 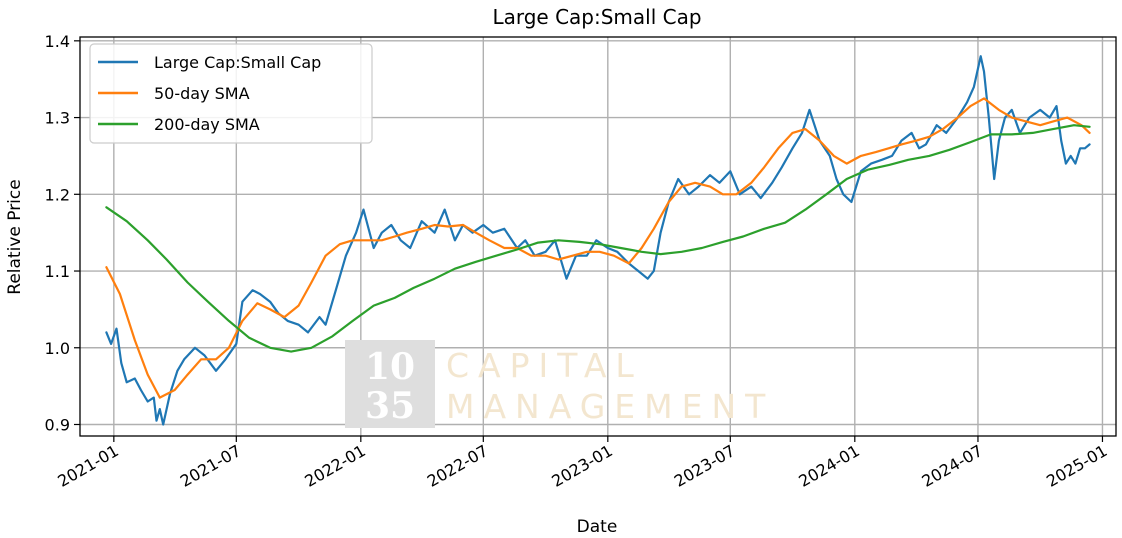 I want to click on x-axis-title: Date, so click(x=597, y=527).